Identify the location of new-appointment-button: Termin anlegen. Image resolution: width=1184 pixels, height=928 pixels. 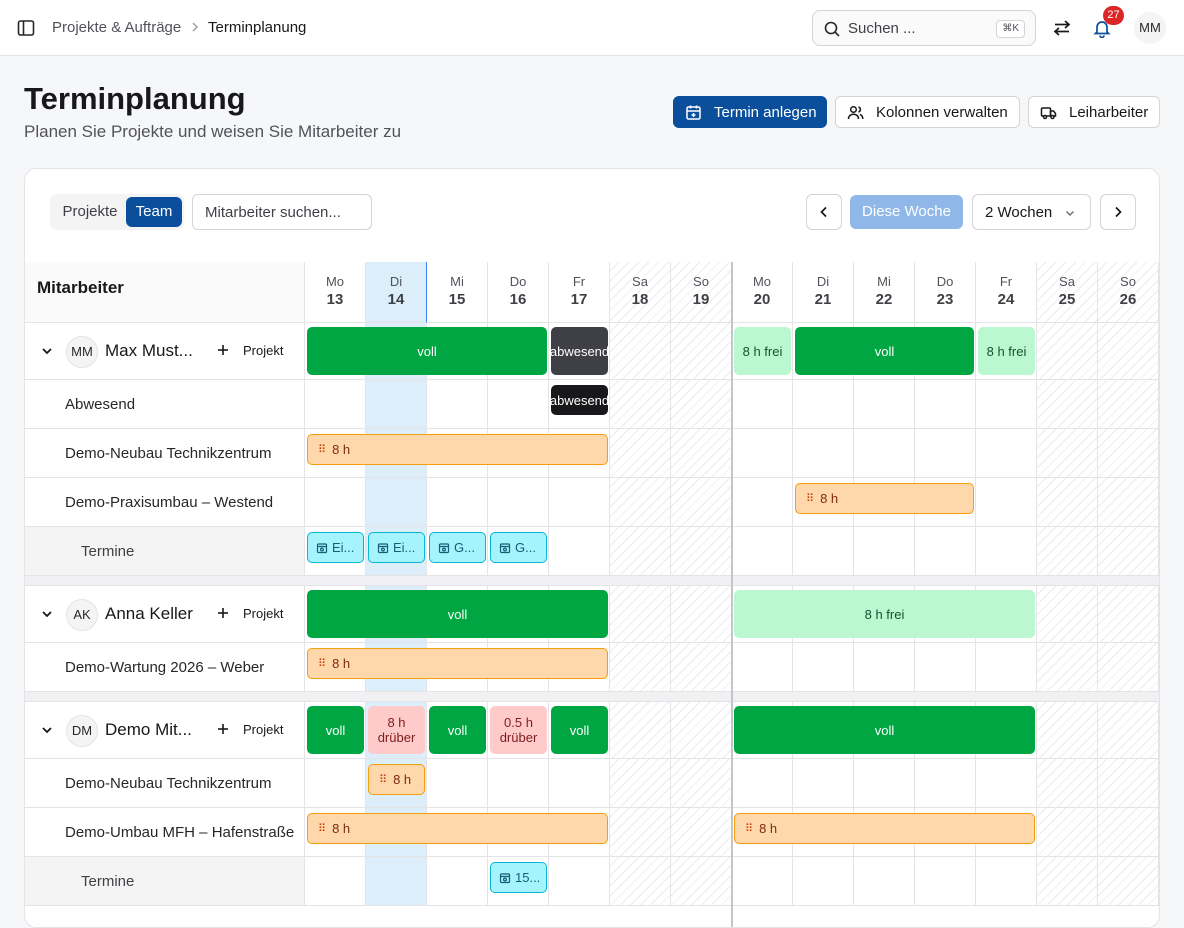
(750, 112).